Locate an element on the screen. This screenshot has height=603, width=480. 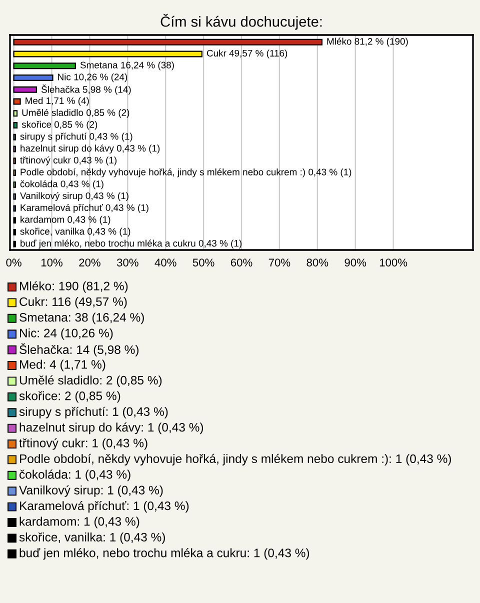
text: Mléko: 190 (81,2 %) is located at coordinates (74, 287).